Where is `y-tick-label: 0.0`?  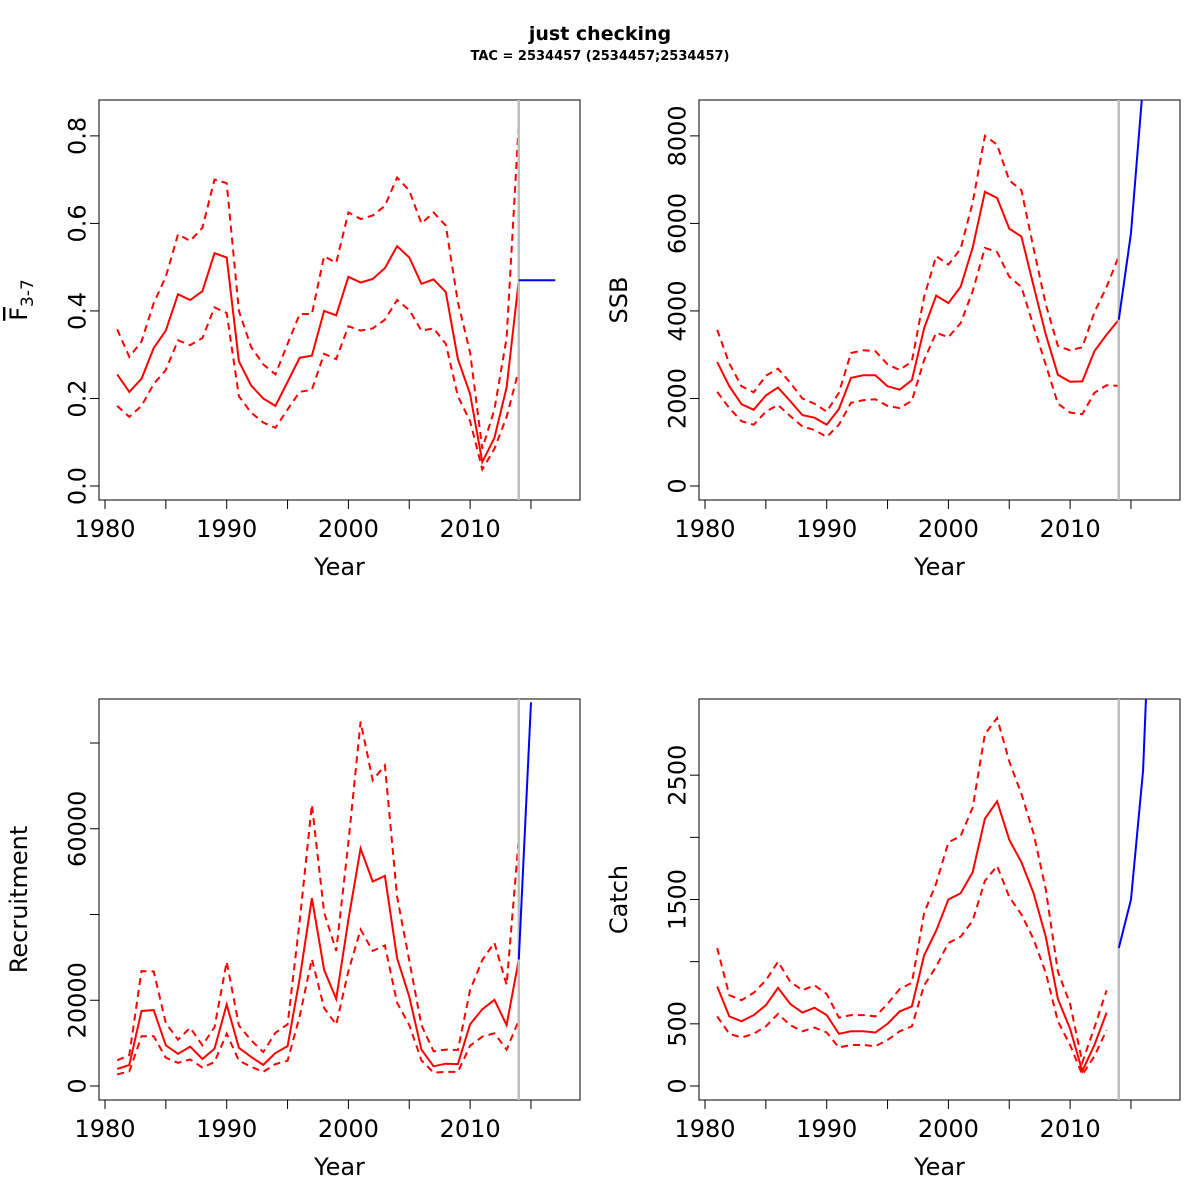
y-tick-label: 0.0 is located at coordinates (77, 486).